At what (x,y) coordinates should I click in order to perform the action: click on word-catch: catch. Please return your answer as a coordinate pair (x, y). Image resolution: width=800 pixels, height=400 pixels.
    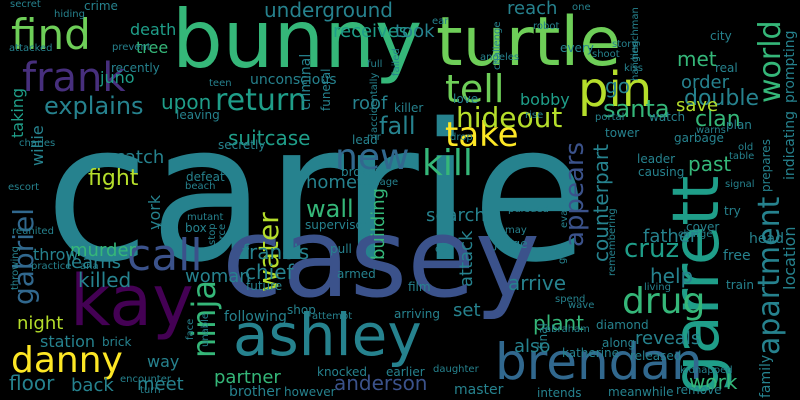
    Looking at the image, I should click on (140, 157).